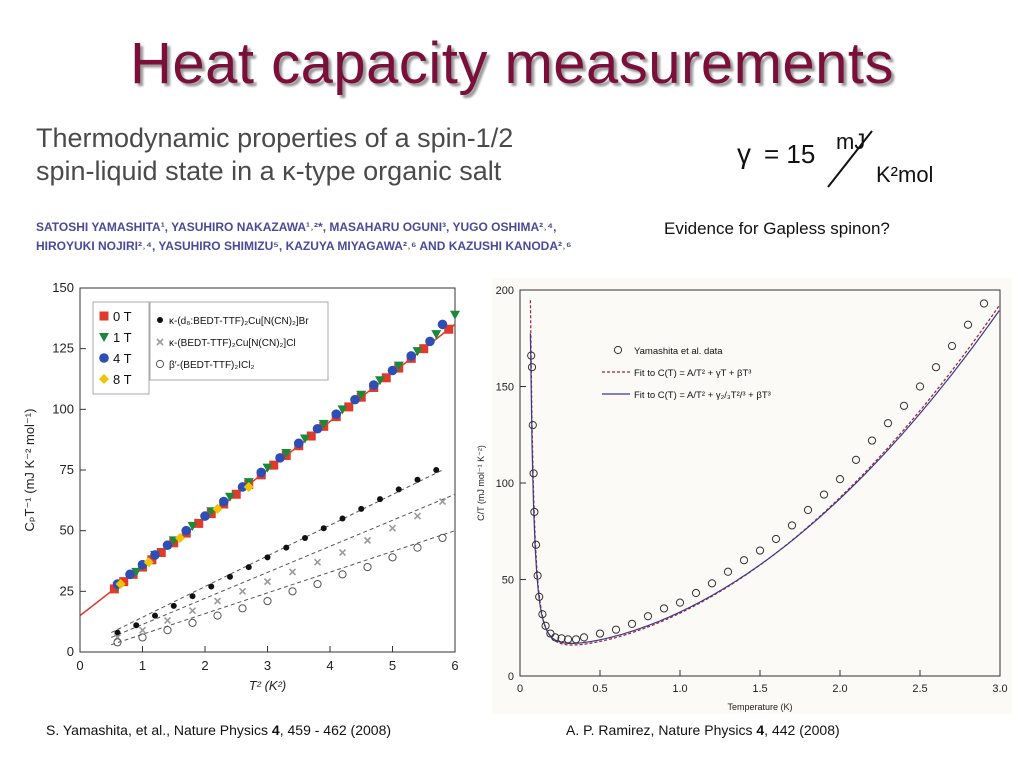 This screenshot has height=768, width=1024. Describe the element at coordinates (292, 572) in the screenshot. I see `series-5-point-7-stroke-b` at that location.